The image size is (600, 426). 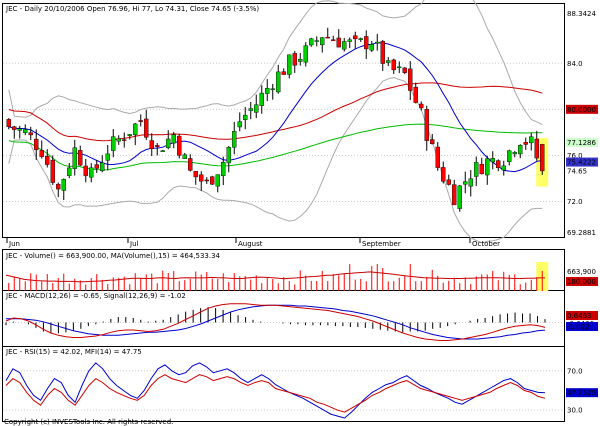 What do you see at coordinates (575, 64) in the screenshot?
I see `price-tick-label: 84.0` at bounding box center [575, 64].